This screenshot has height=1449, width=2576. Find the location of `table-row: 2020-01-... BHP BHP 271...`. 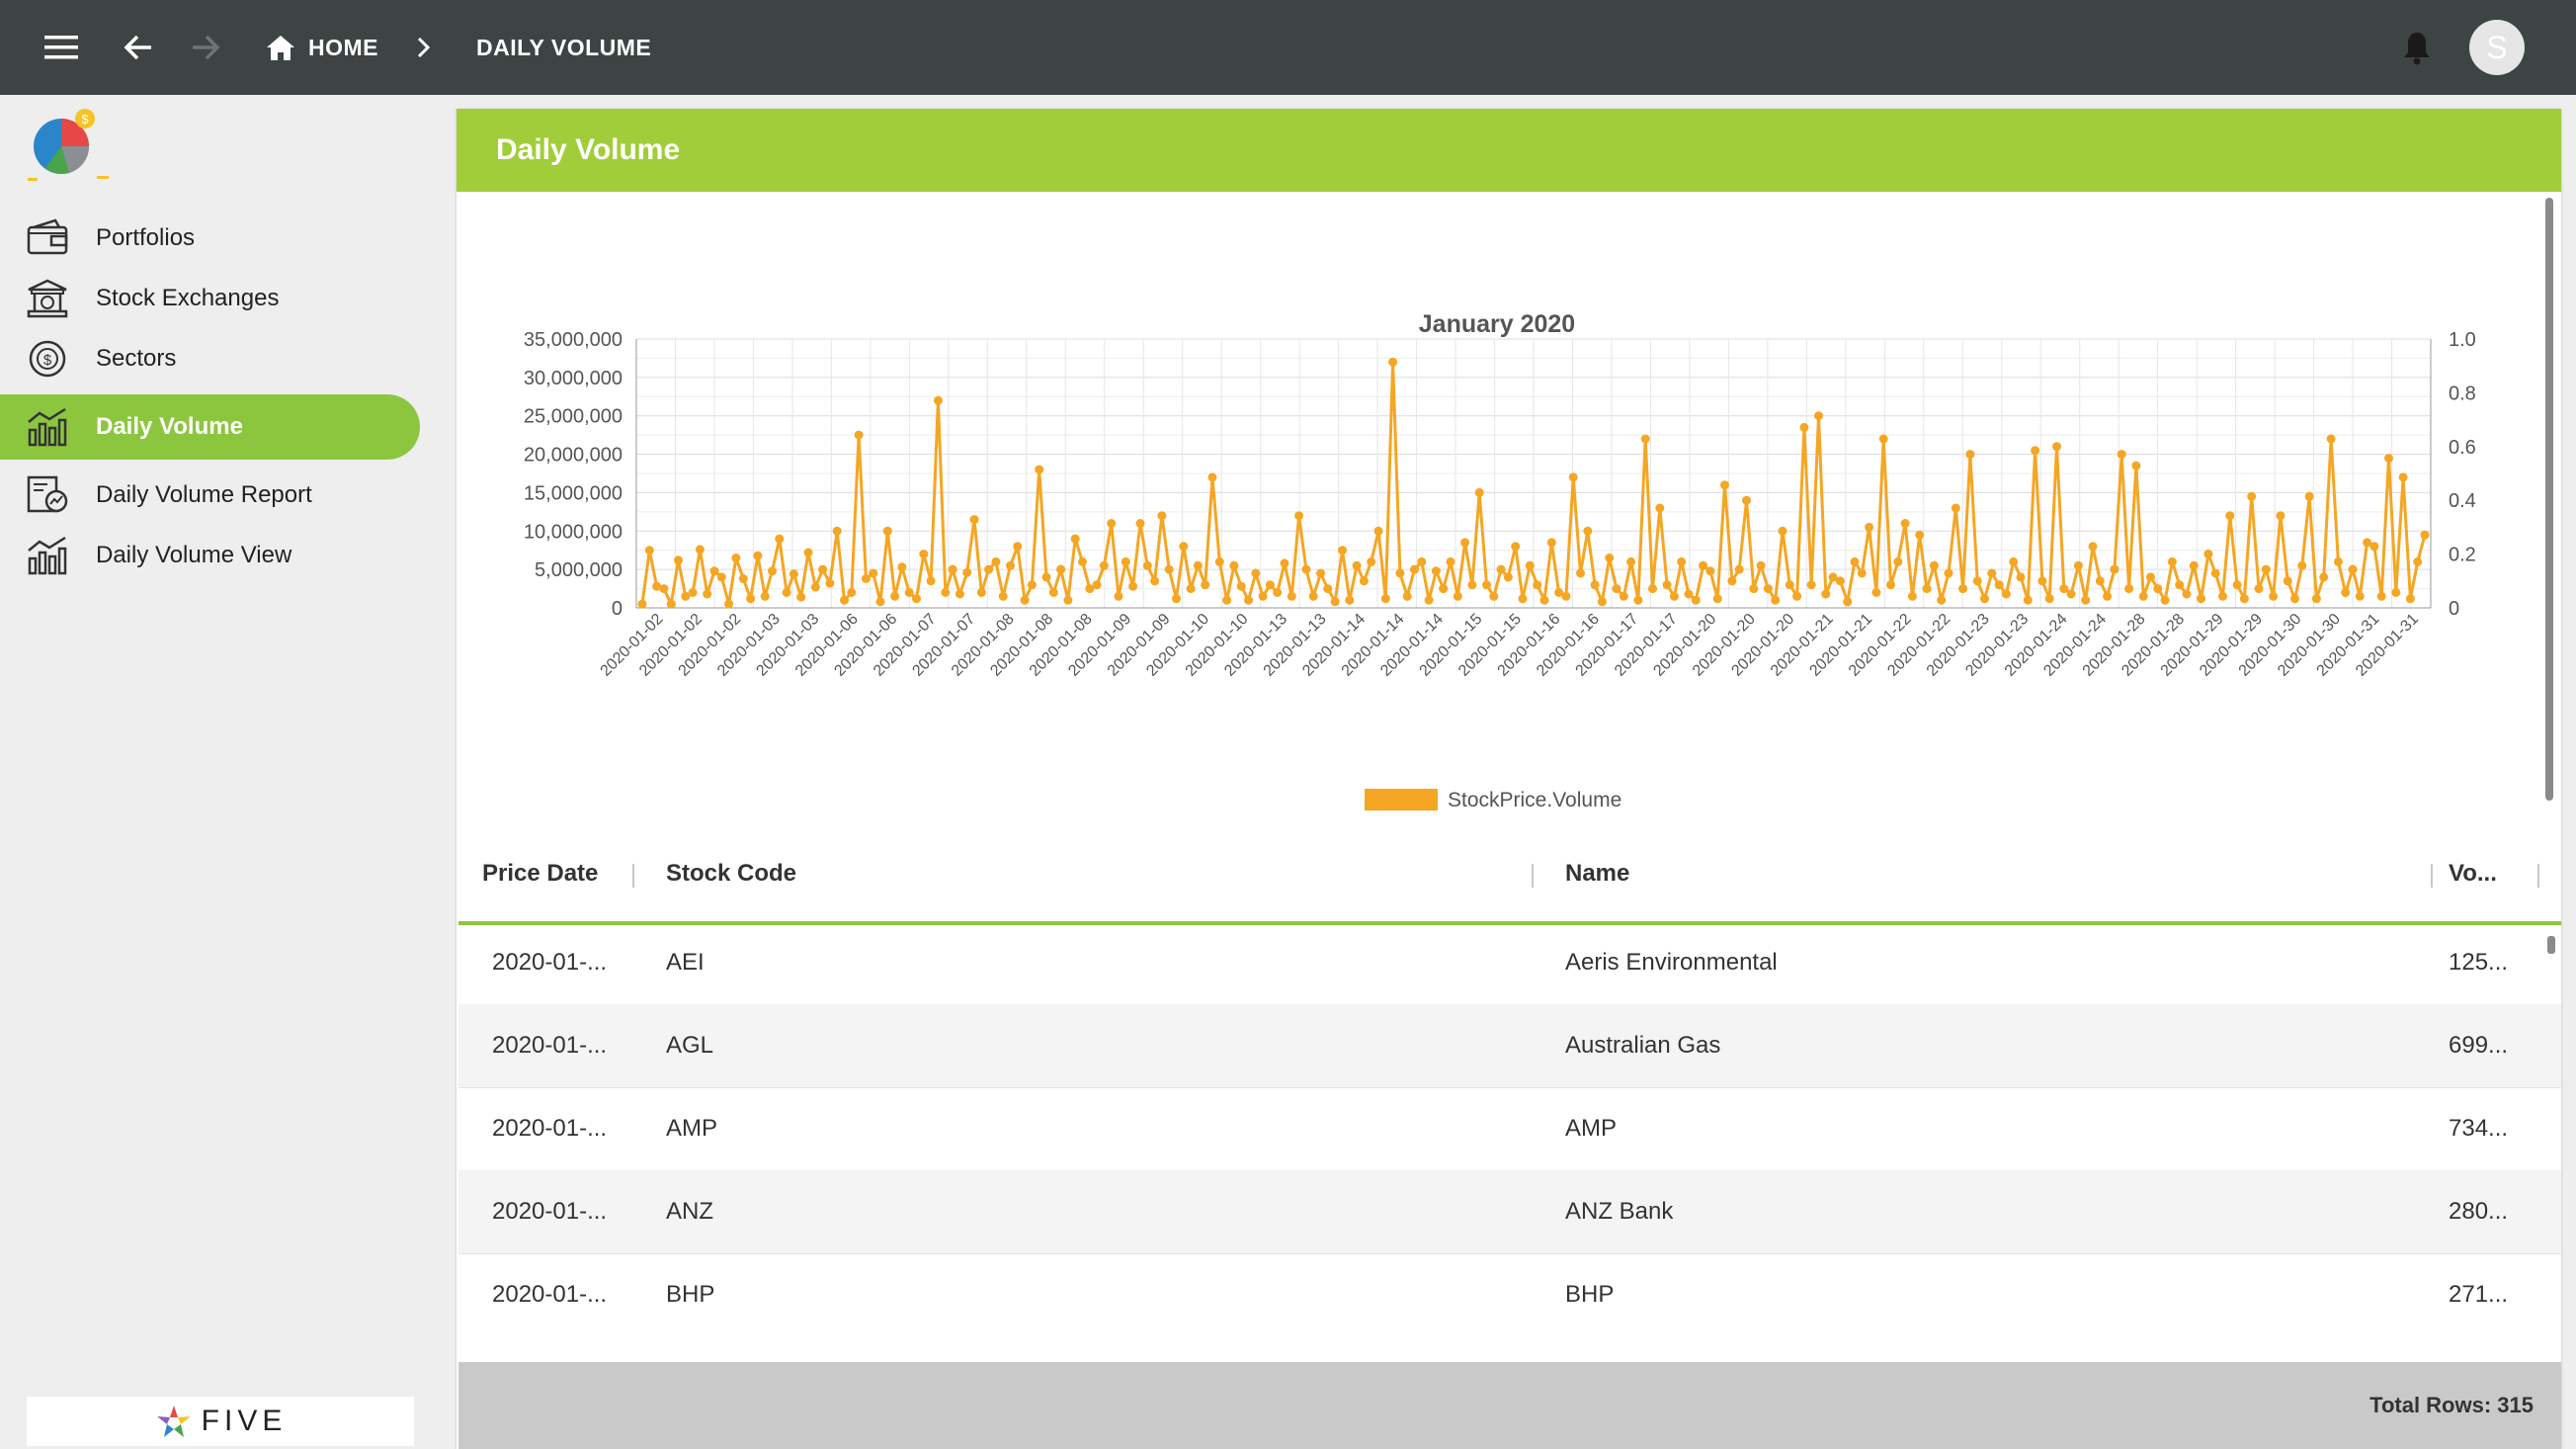

table-row: 2020-01-... BHP BHP 271... is located at coordinates (1509, 1295).